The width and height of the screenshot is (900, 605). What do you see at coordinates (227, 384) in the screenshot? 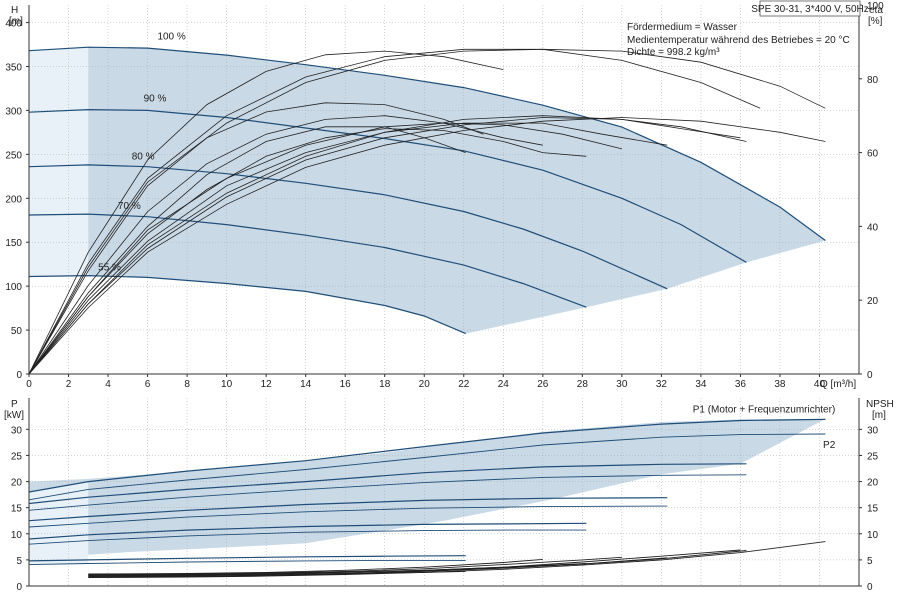
I see `qh-x-tick-label: 10` at bounding box center [227, 384].